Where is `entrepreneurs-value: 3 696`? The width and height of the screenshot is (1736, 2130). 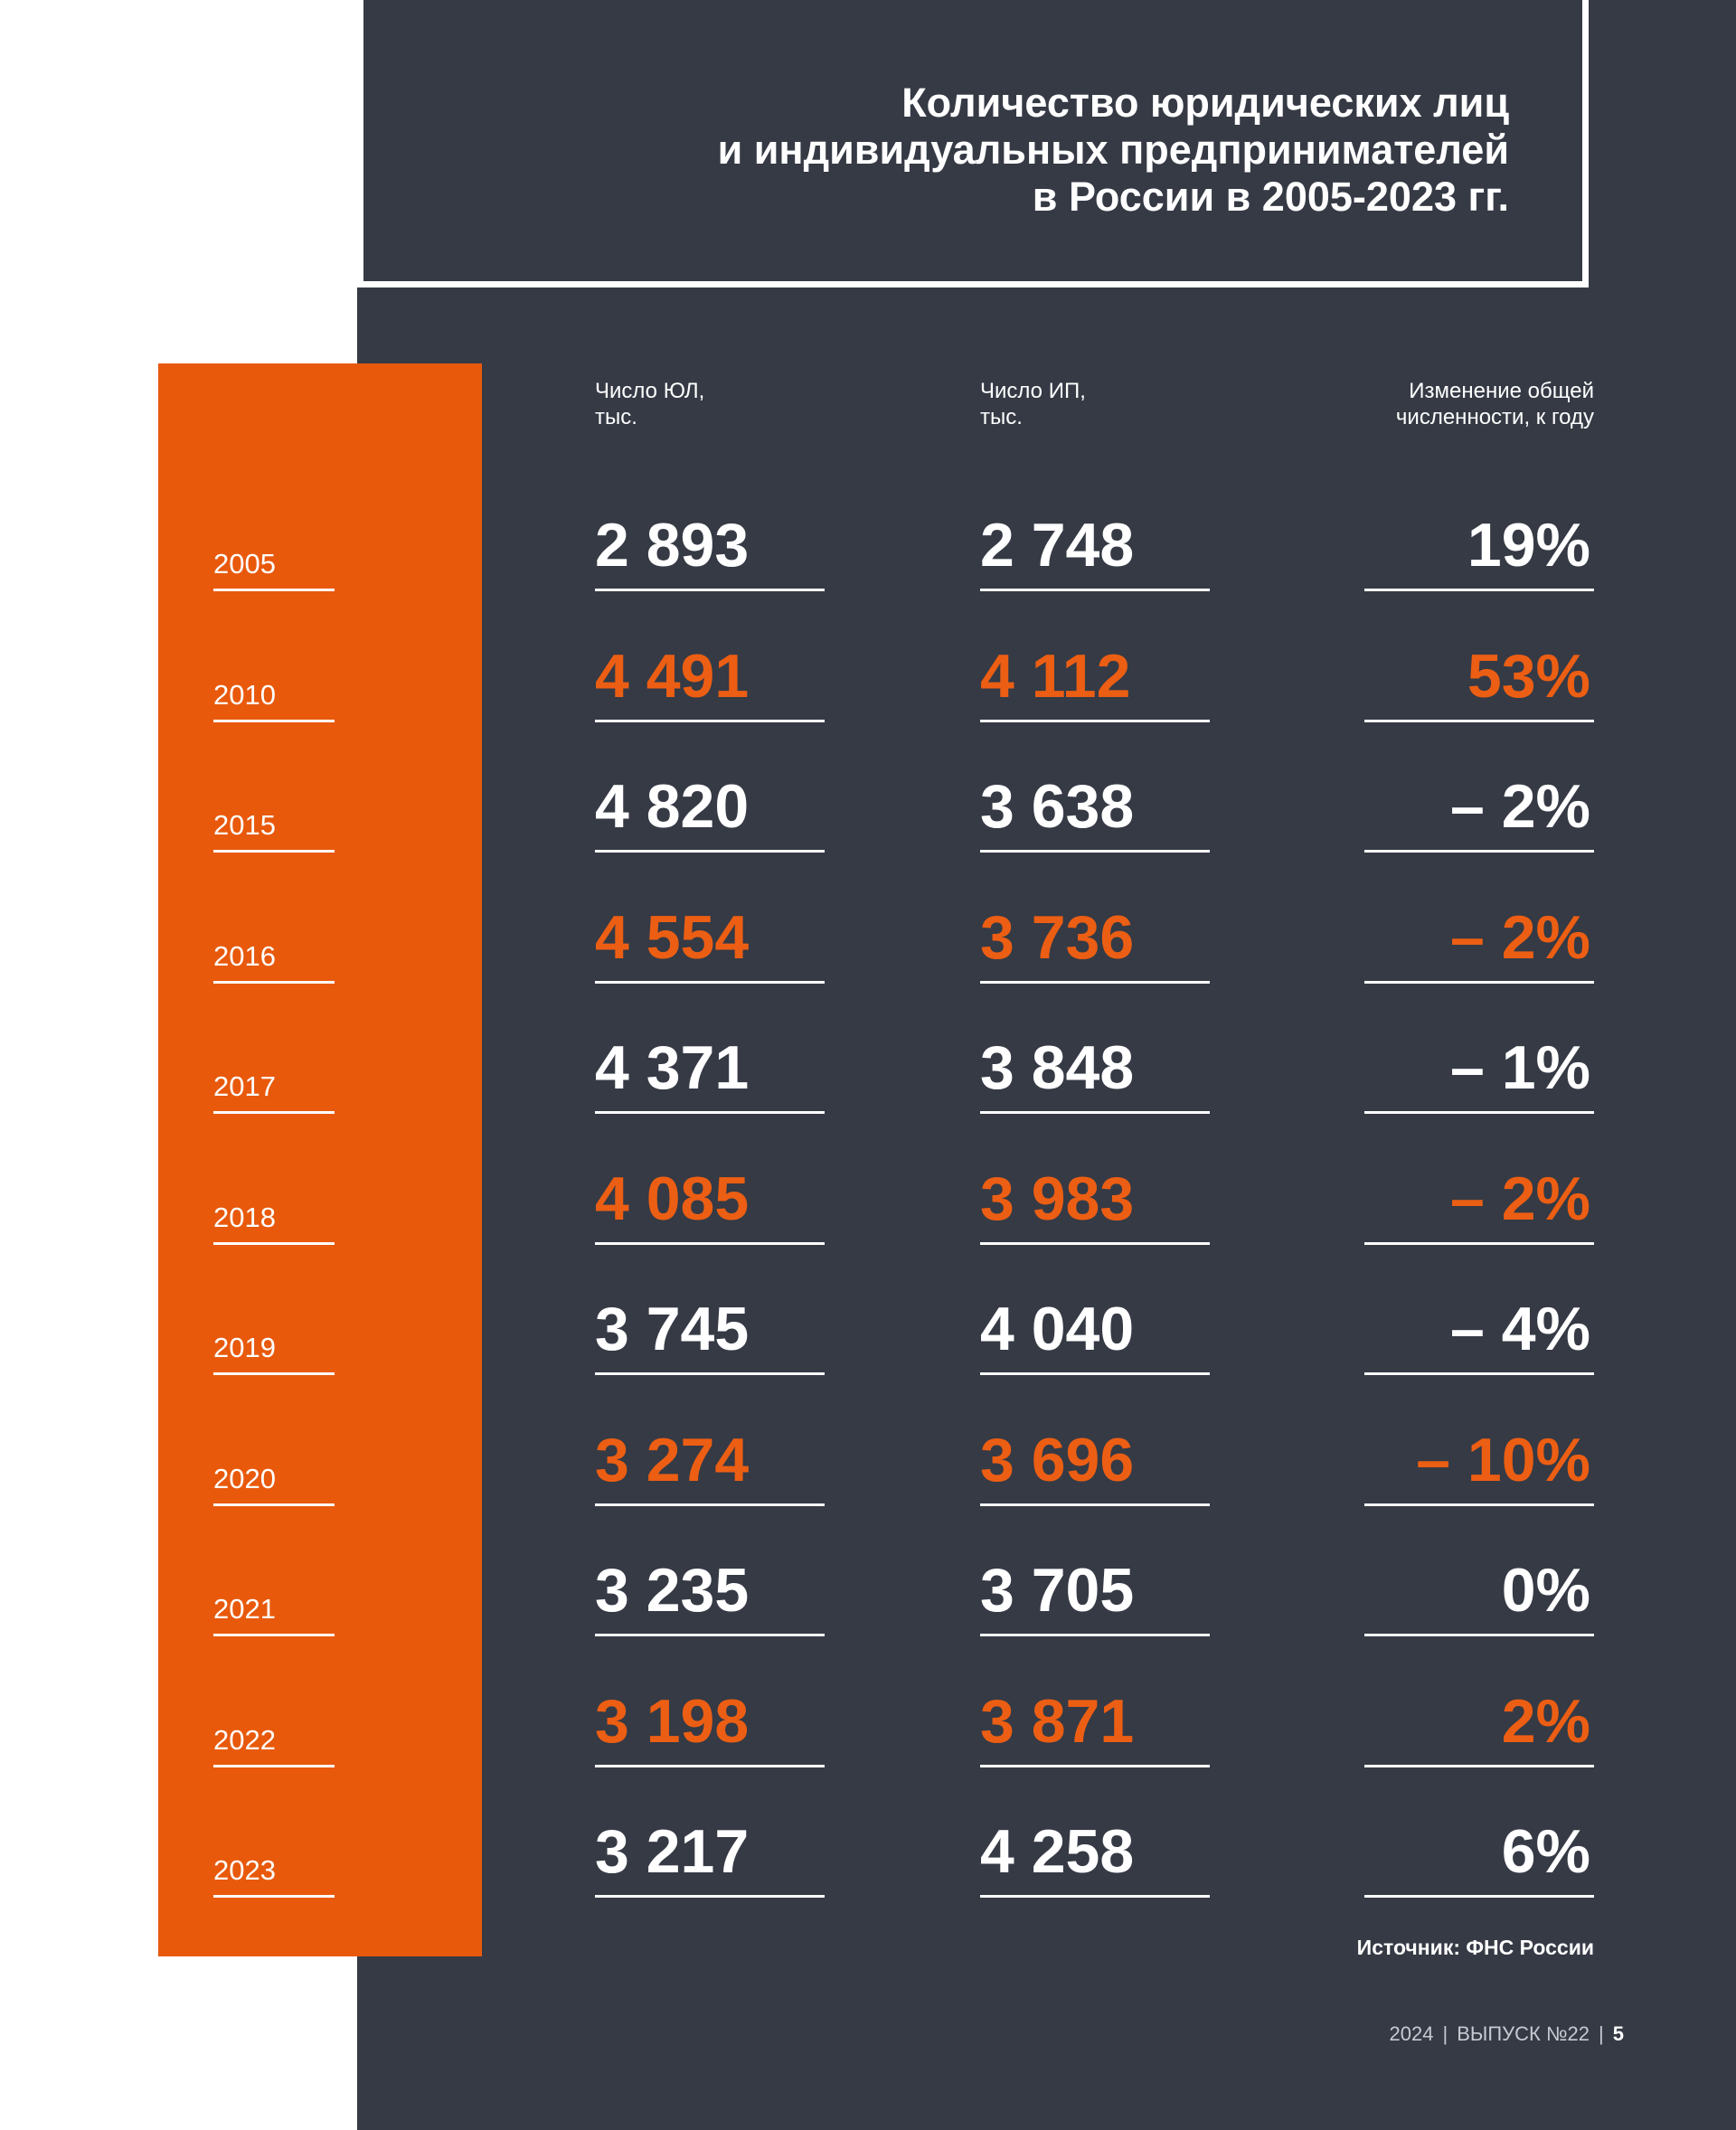 entrepreneurs-value: 3 696 is located at coordinates (1095, 1463).